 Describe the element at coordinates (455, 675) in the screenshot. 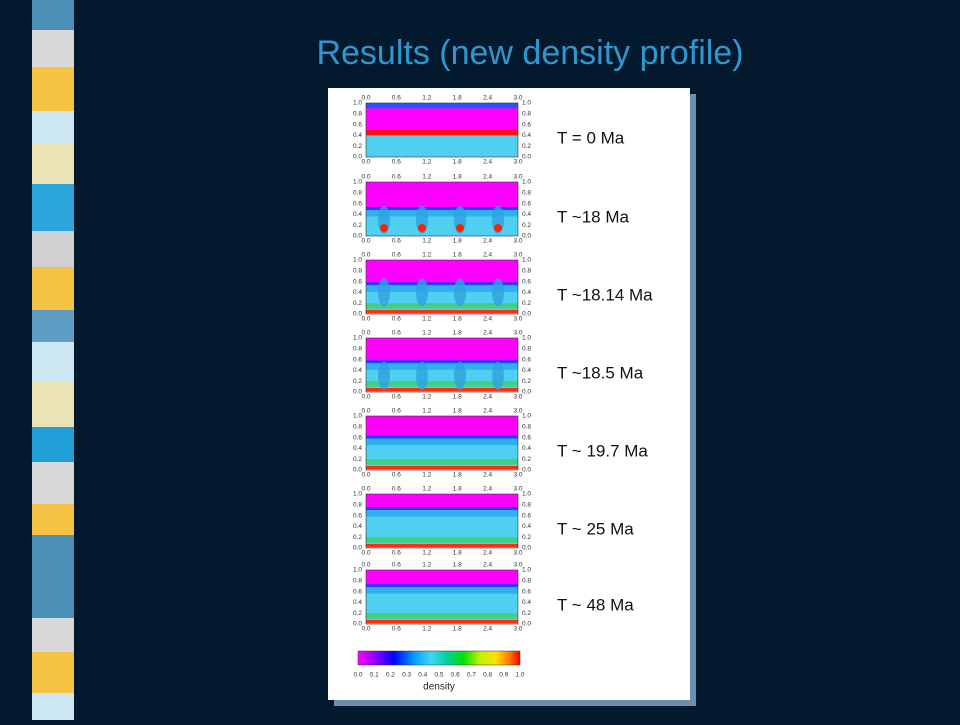

I see `colorbar-tick-label: 0.6` at that location.